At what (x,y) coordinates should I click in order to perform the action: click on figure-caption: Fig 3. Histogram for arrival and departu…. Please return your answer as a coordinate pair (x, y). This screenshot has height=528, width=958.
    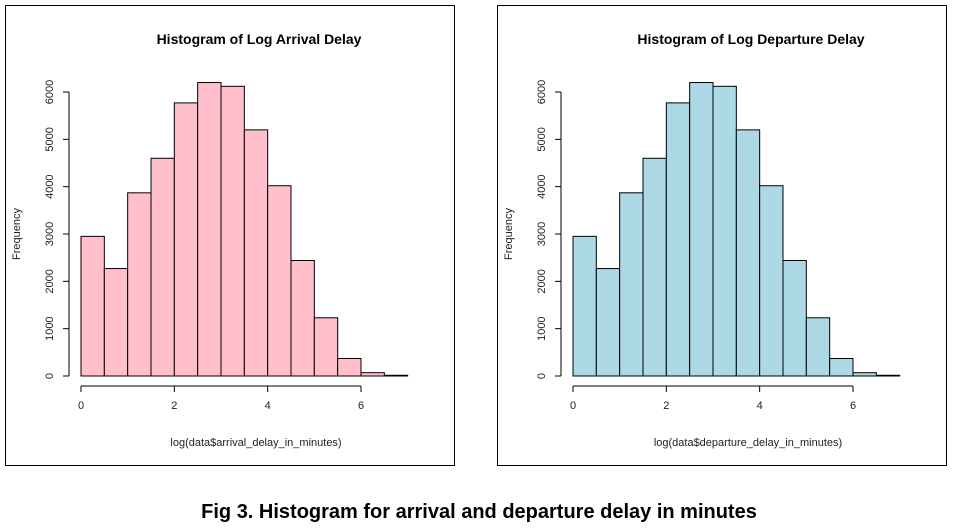
    Looking at the image, I should click on (479, 512).